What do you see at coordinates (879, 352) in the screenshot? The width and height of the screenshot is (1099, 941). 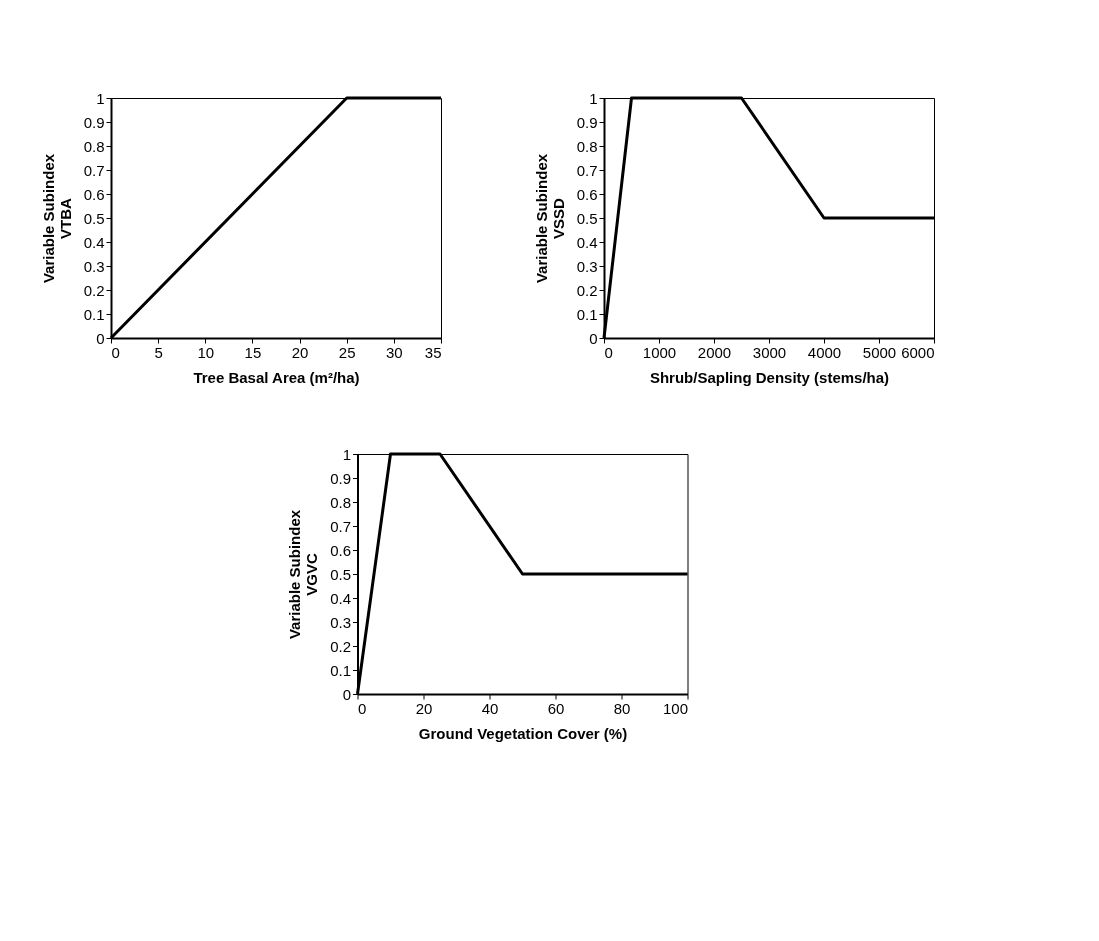 I see `x-tick-label: 5000` at bounding box center [879, 352].